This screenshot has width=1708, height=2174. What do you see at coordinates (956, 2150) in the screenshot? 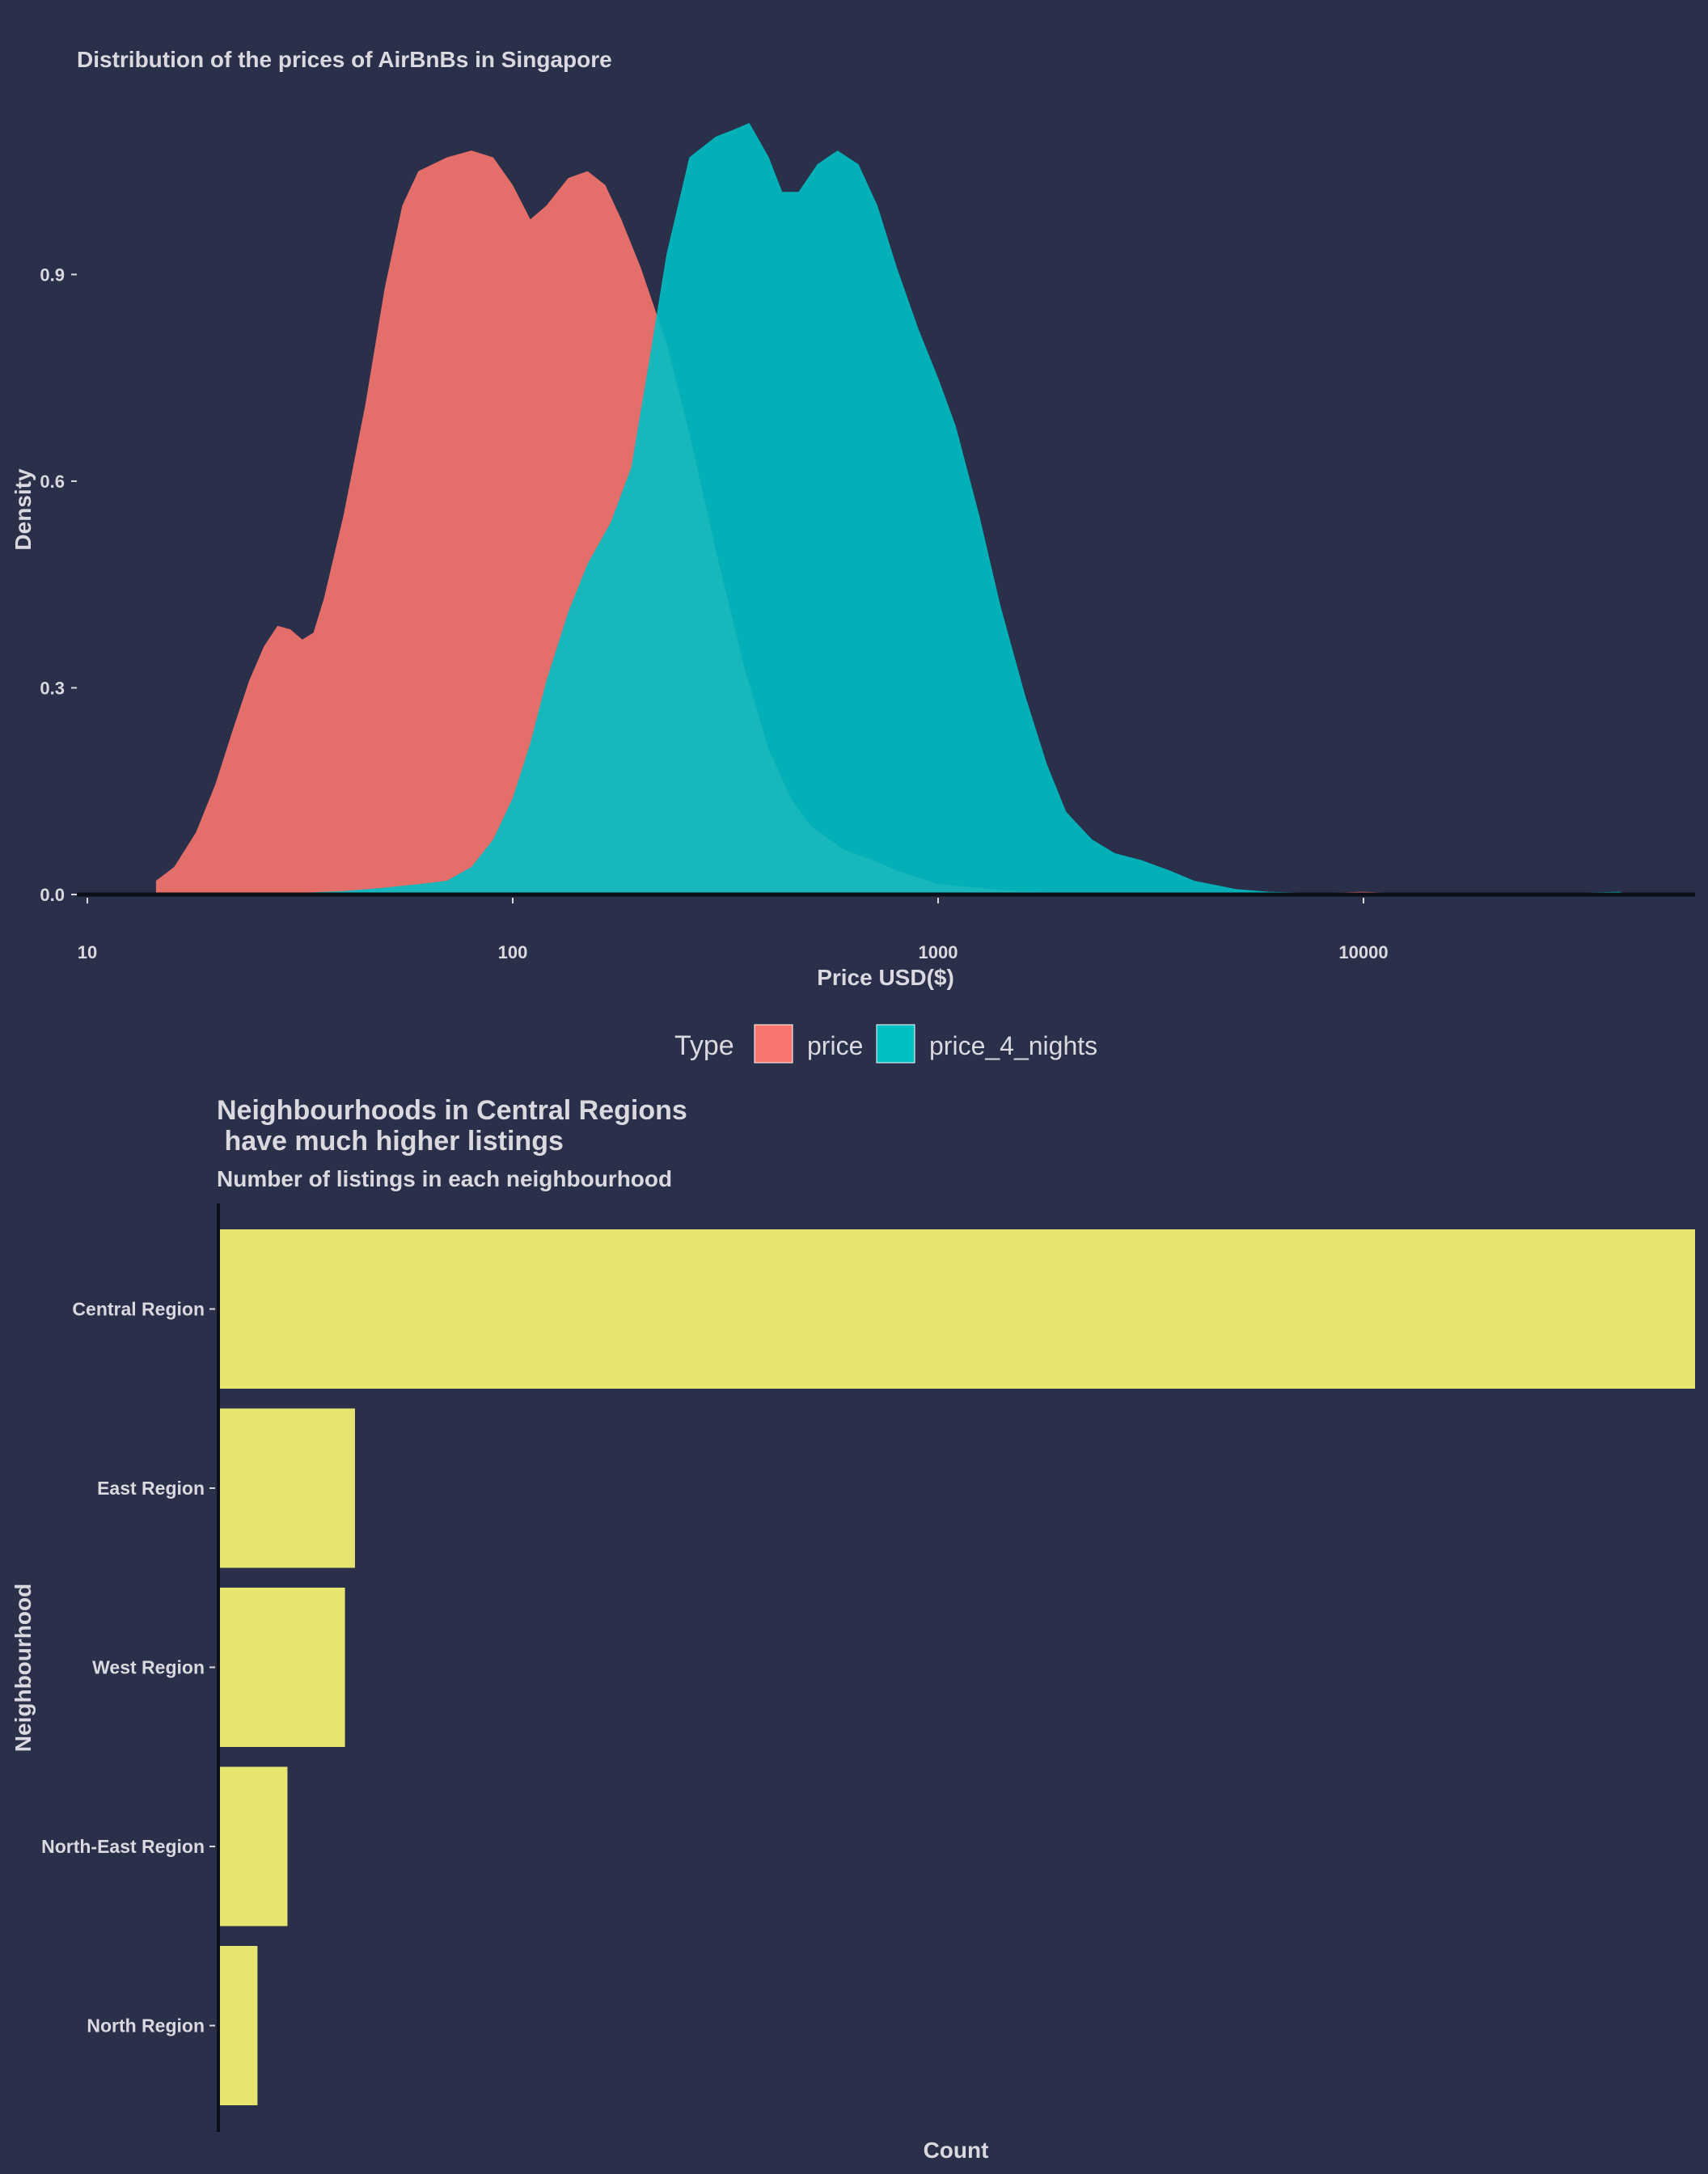
I see `bar-x-axis-title: Count` at bounding box center [956, 2150].